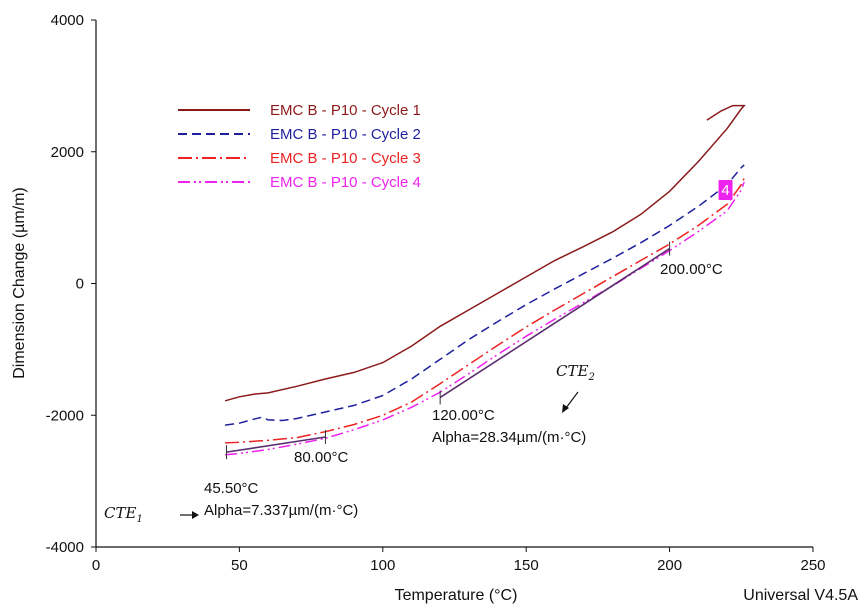  I want to click on cte2-label-main: CTE, so click(572, 371).